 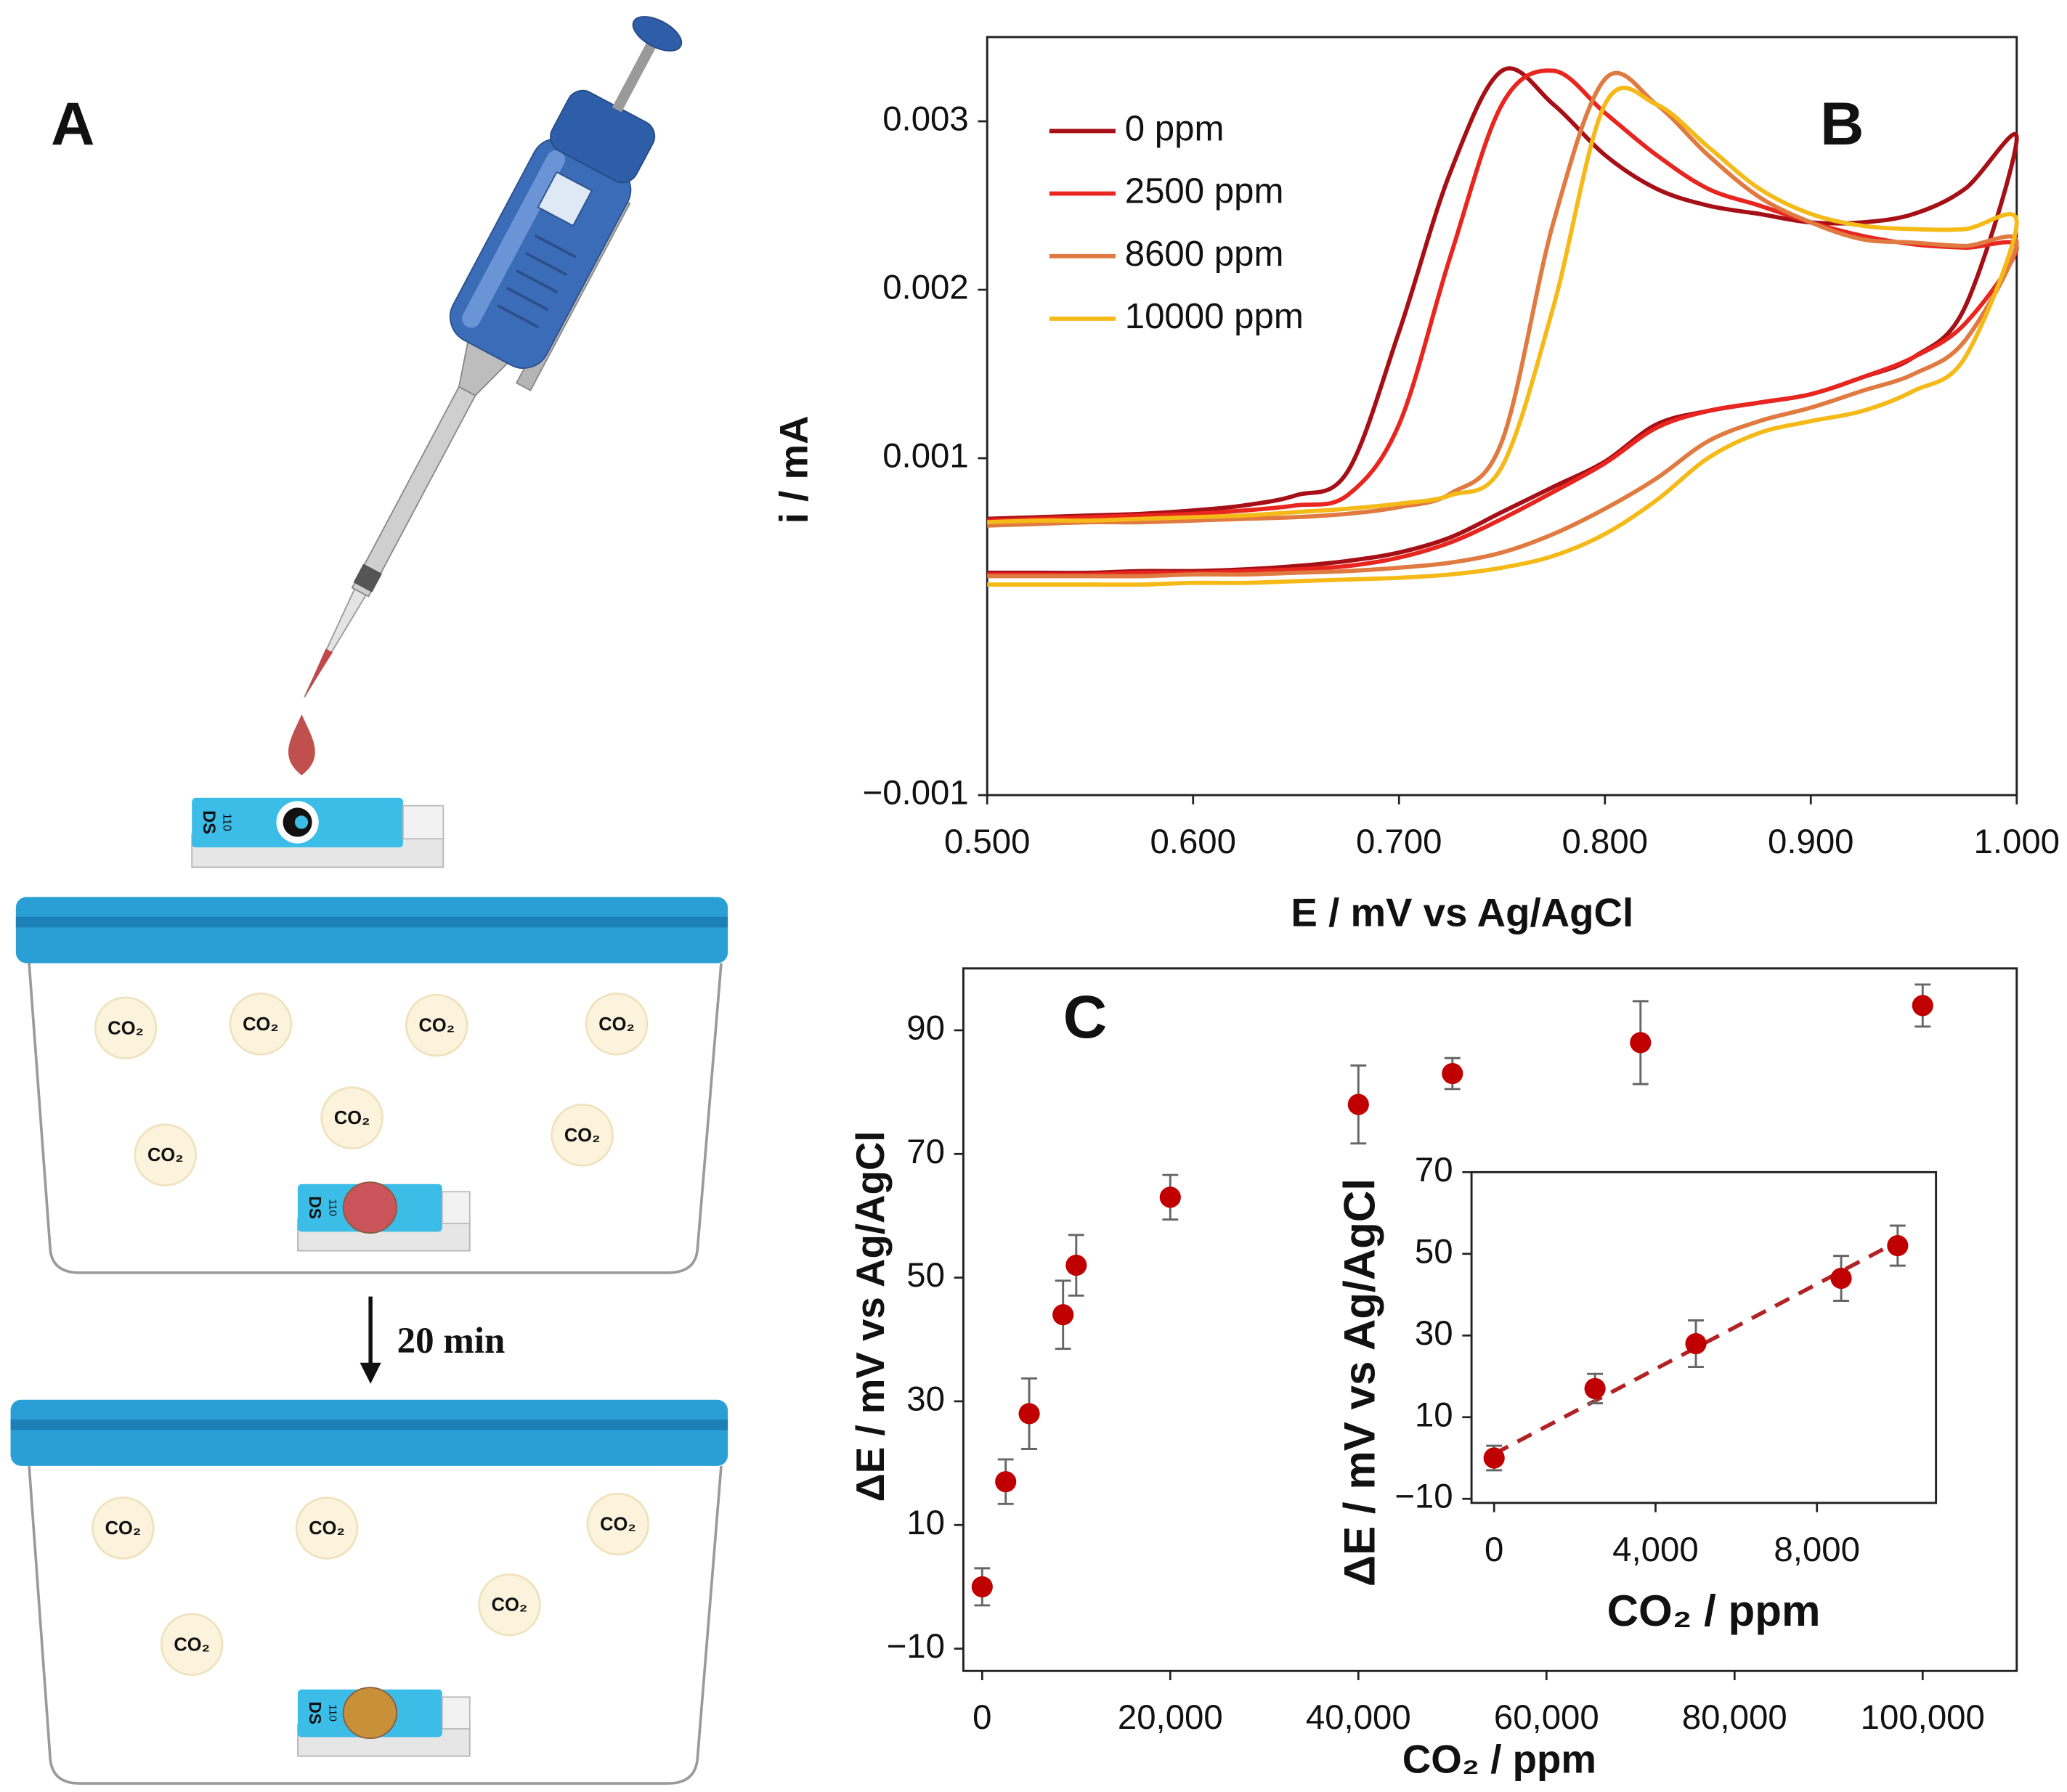 What do you see at coordinates (537, 281) in the screenshot?
I see `grip-ridges` at bounding box center [537, 281].